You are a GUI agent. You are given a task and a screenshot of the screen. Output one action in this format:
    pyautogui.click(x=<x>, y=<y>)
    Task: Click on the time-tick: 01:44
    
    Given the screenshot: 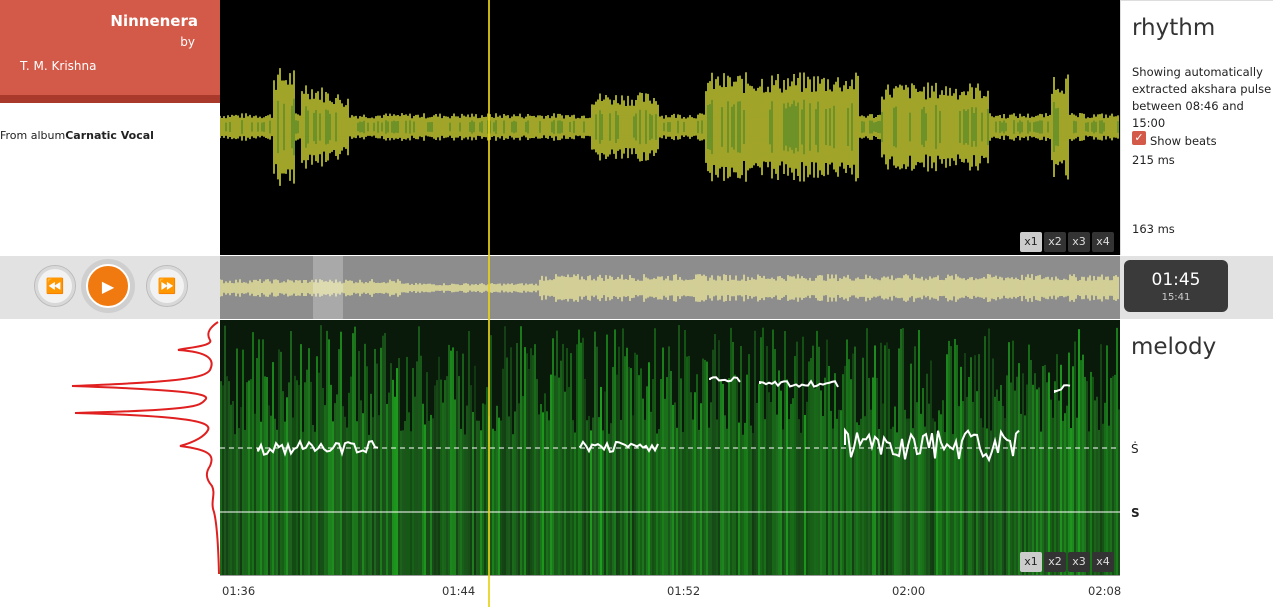 What is the action you would take?
    pyautogui.click(x=459, y=591)
    